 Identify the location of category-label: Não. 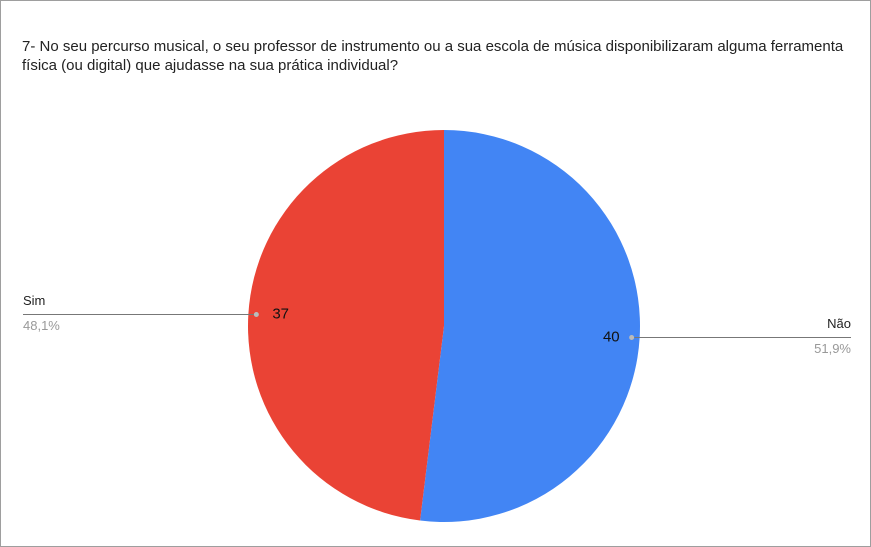
(839, 323).